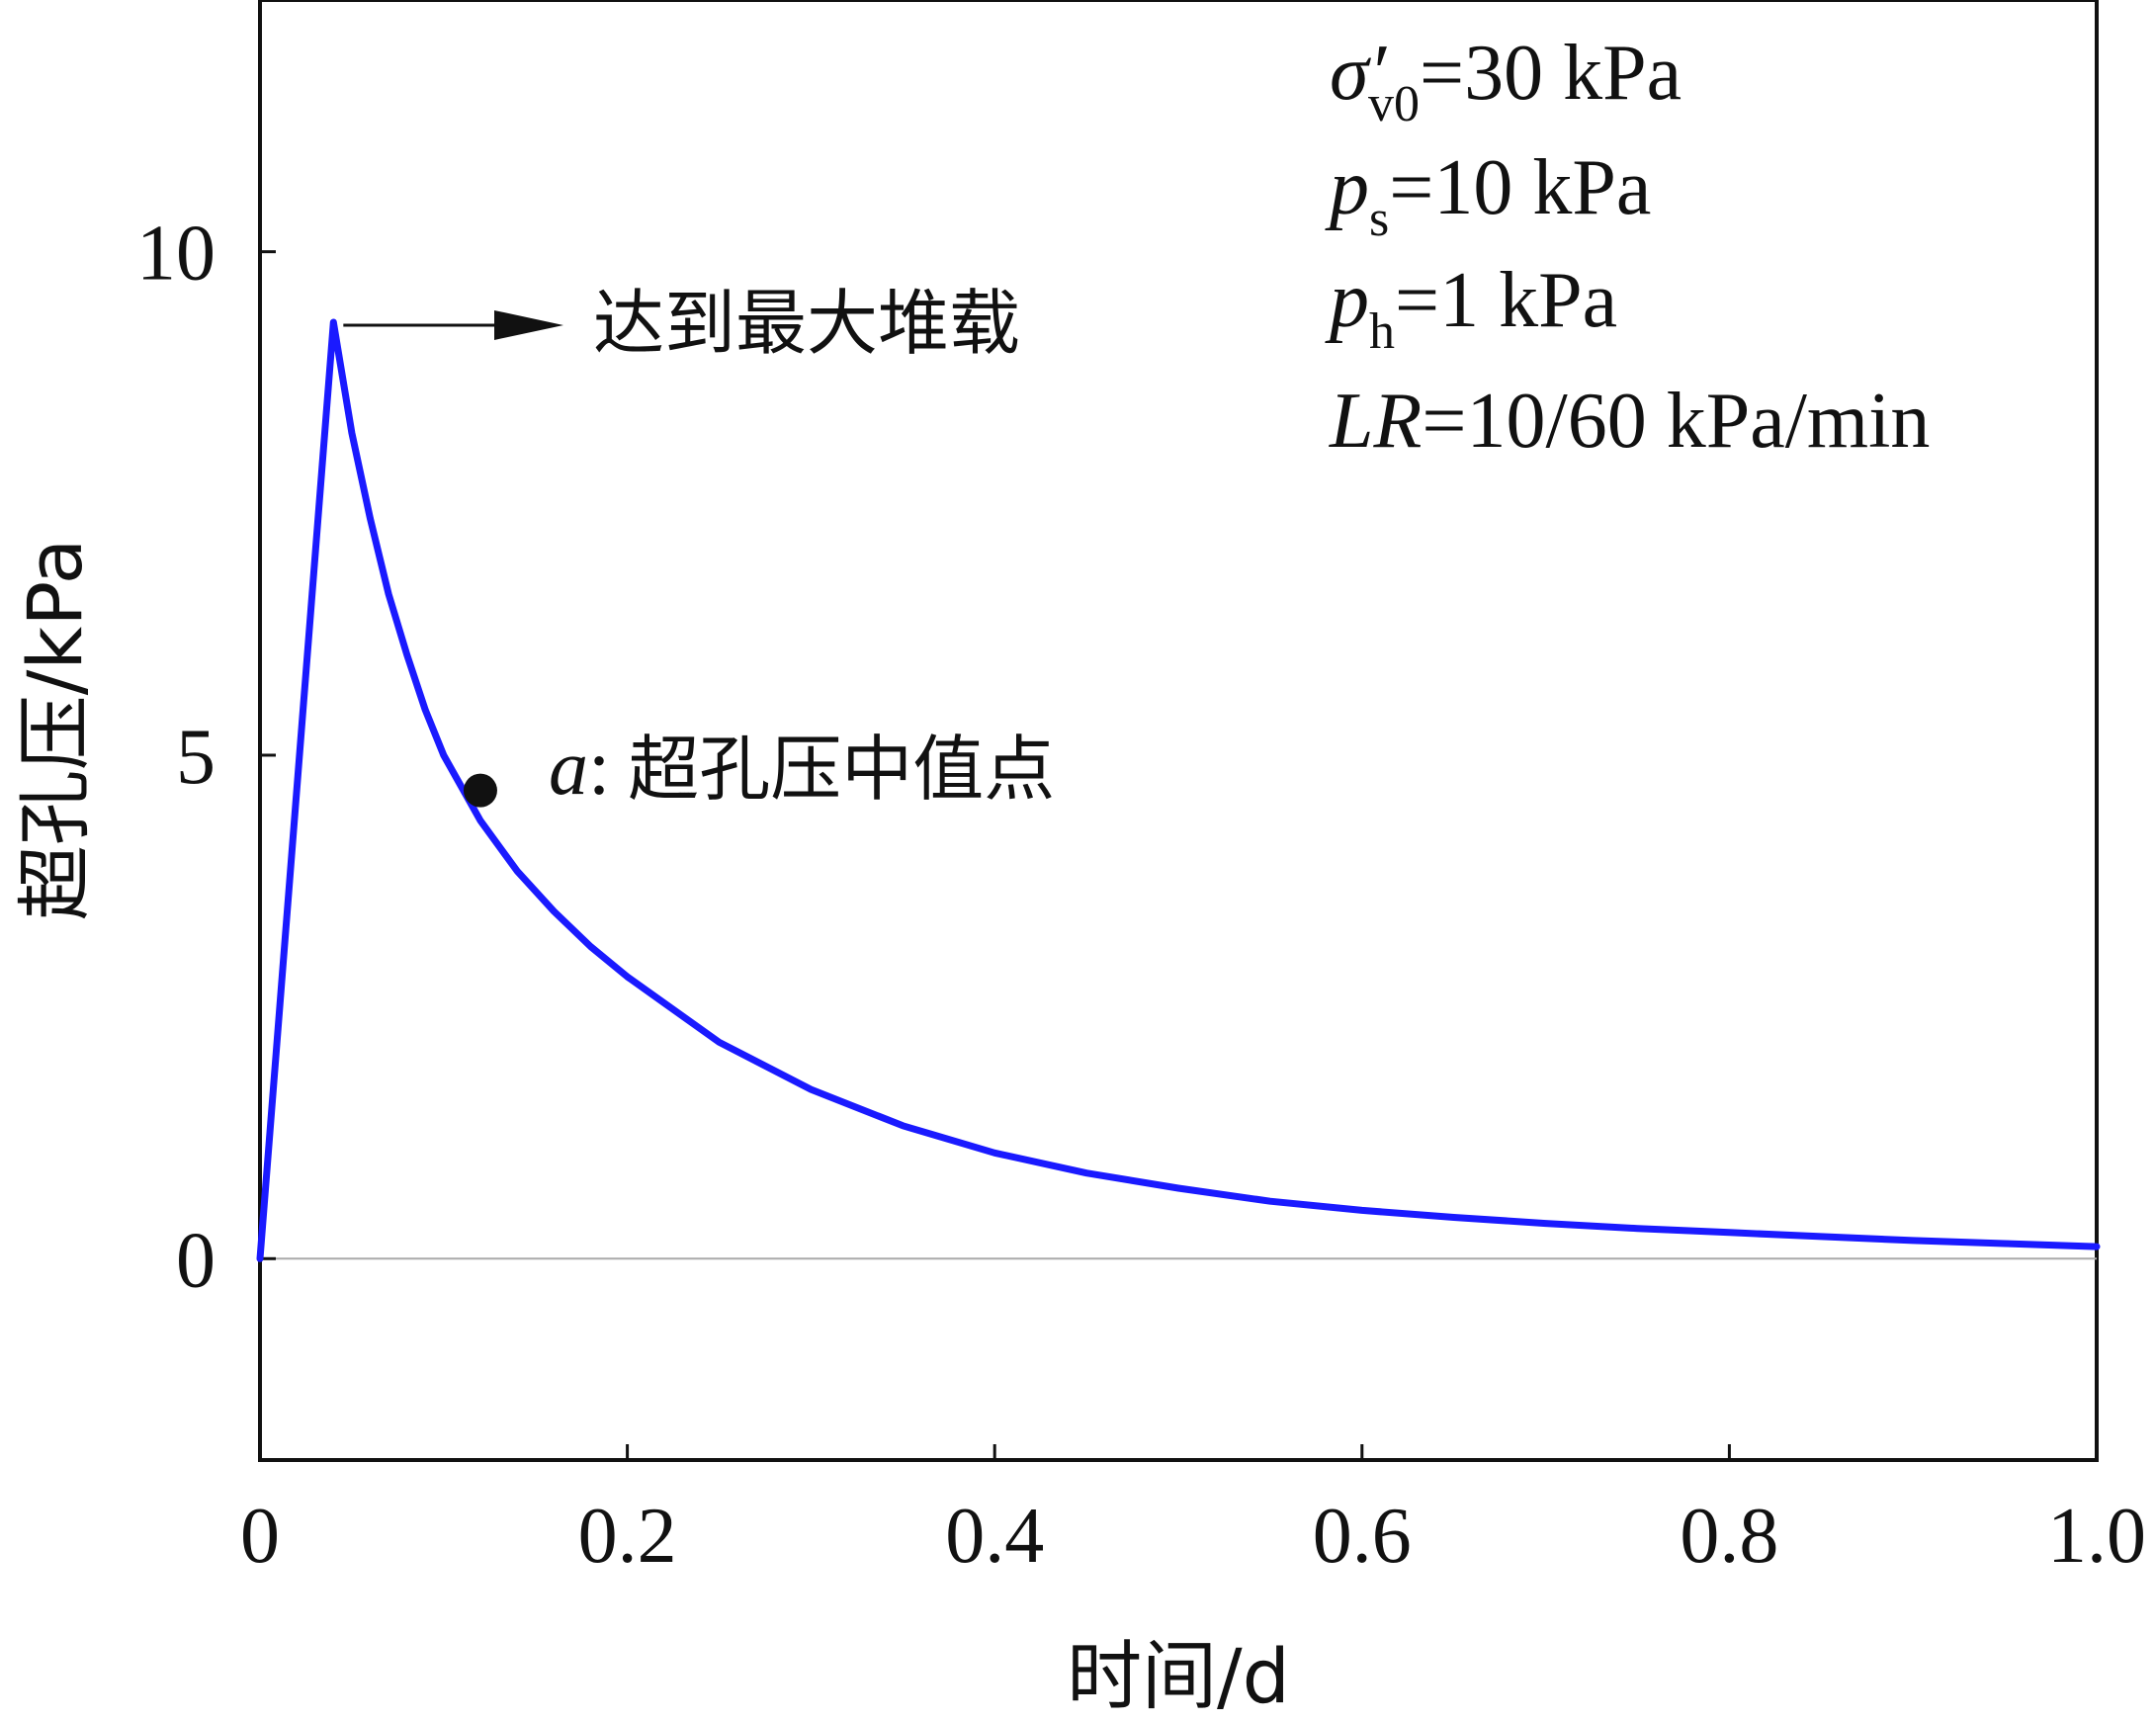 The height and width of the screenshot is (1722, 2156). Describe the element at coordinates (1676, 421) in the screenshot. I see `param-lr-value: =10/60 kPa/min` at that location.